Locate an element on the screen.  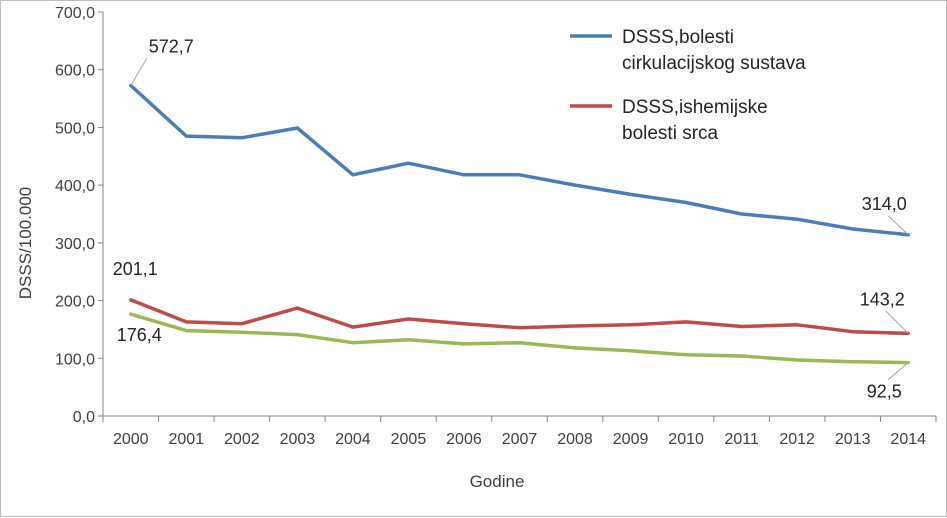
x-tick-label: 2000 is located at coordinates (131, 439).